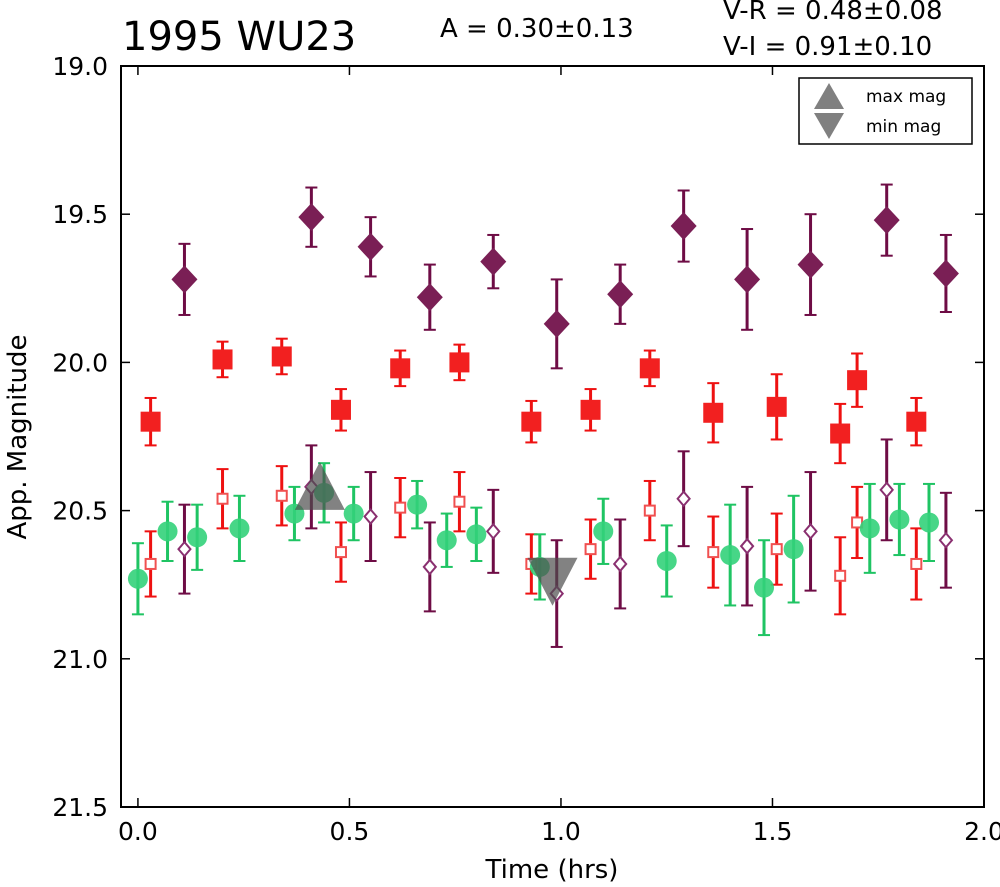 The image size is (1000, 887). What do you see at coordinates (80, 659) in the screenshot?
I see `y-tick-label: 21.0` at bounding box center [80, 659].